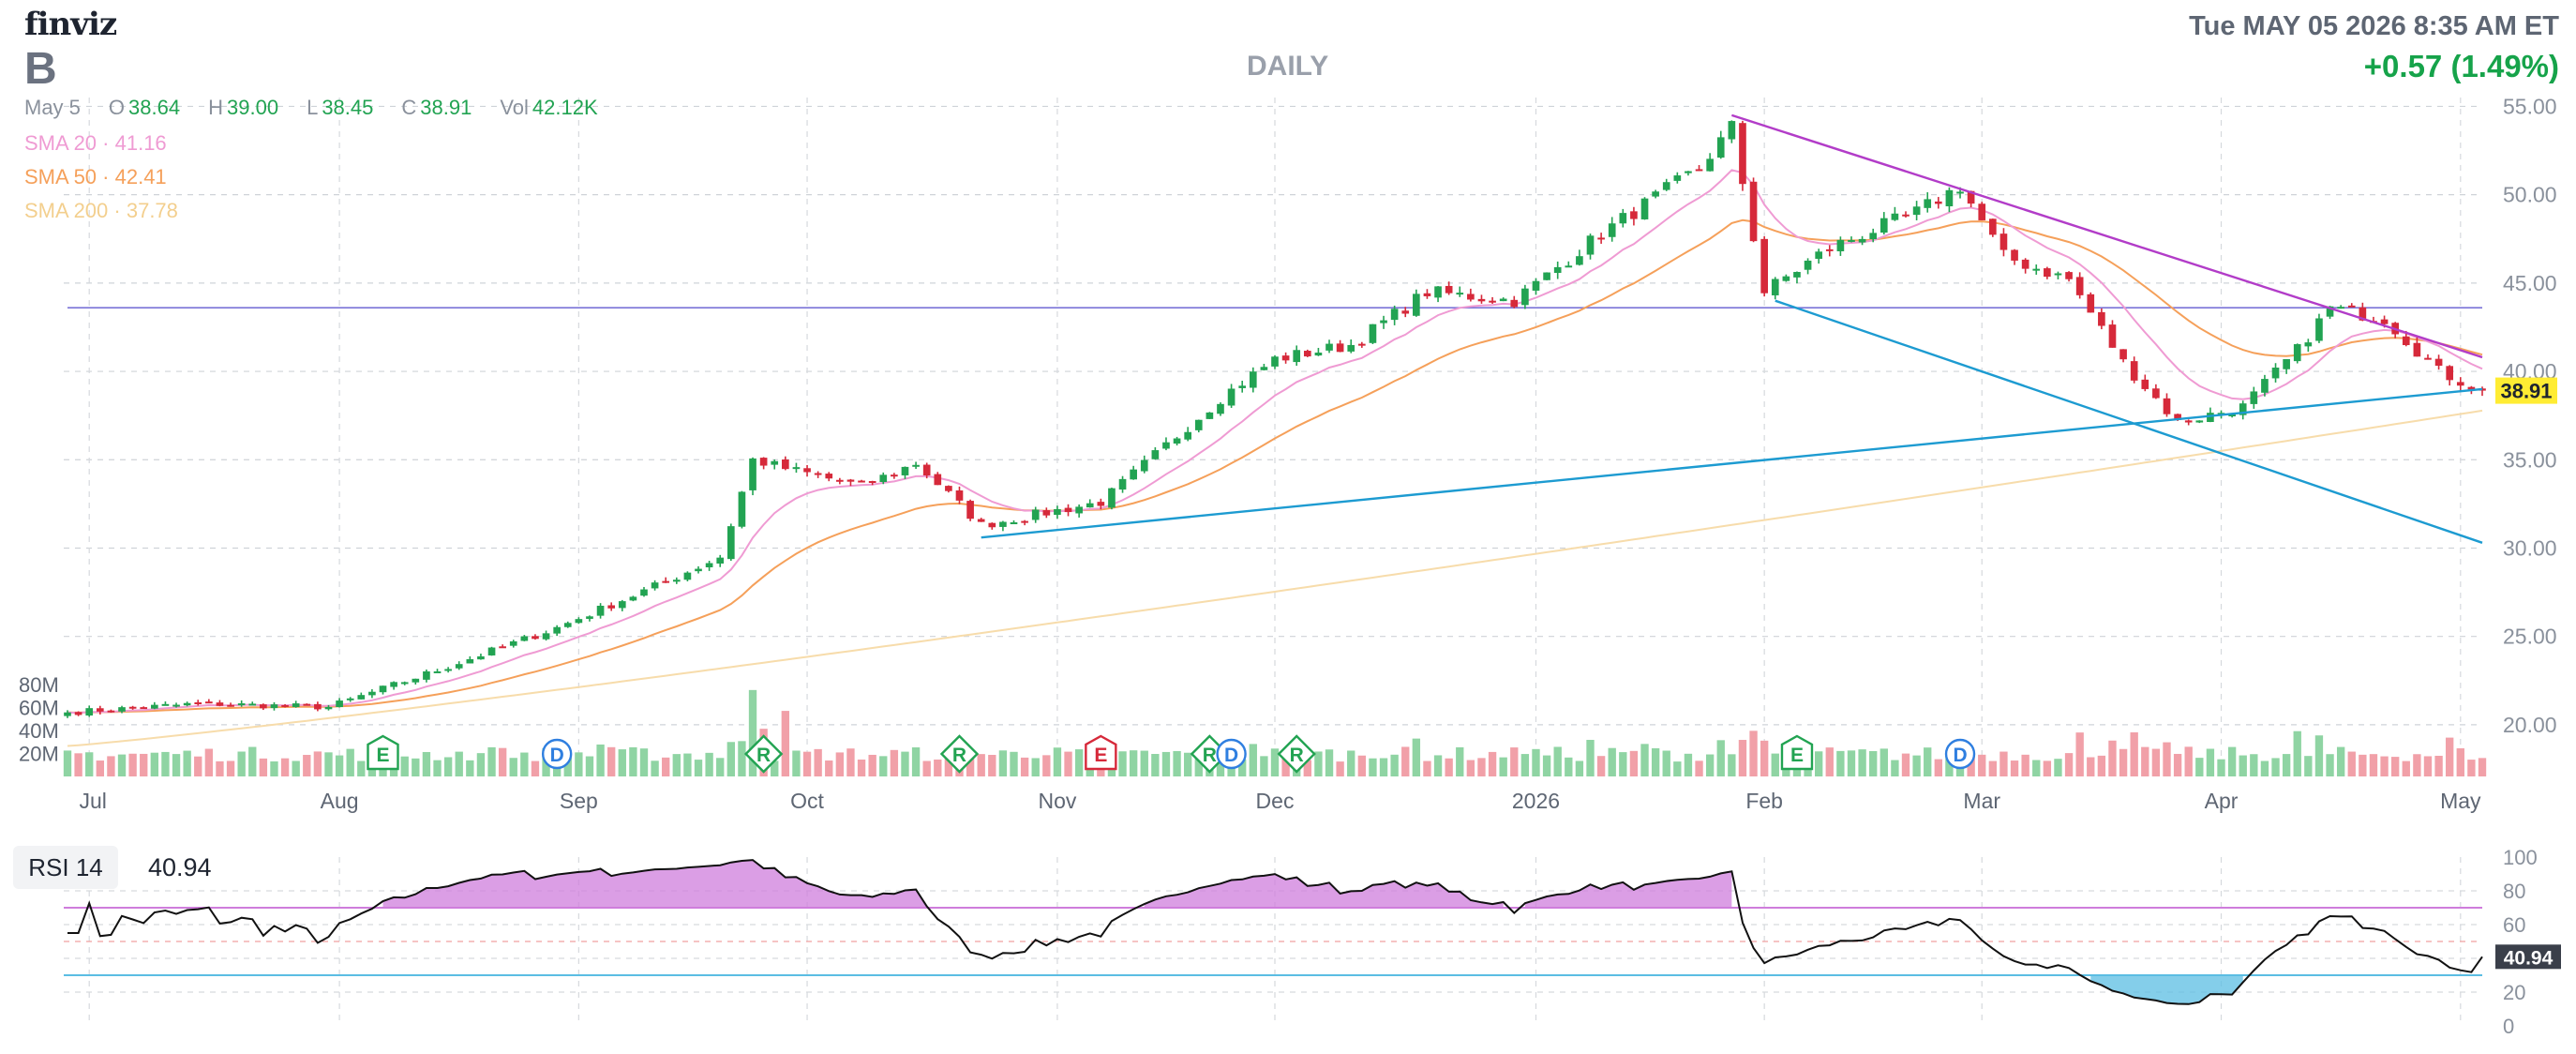 The height and width of the screenshot is (1054, 2576). I want to click on event-marker-label: R, so click(764, 755).